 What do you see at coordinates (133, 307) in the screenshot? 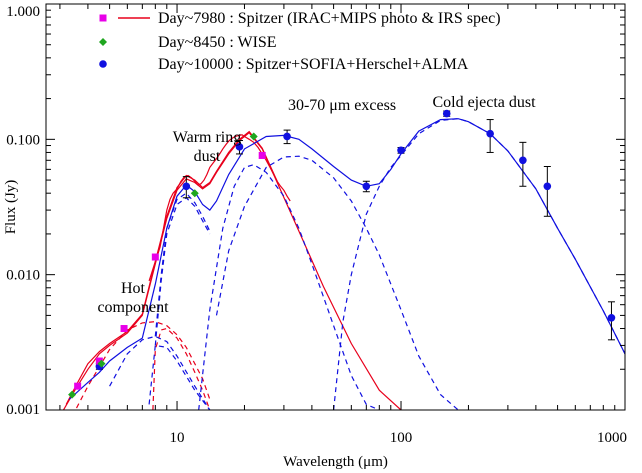
I see `svg-text: component` at bounding box center [133, 307].